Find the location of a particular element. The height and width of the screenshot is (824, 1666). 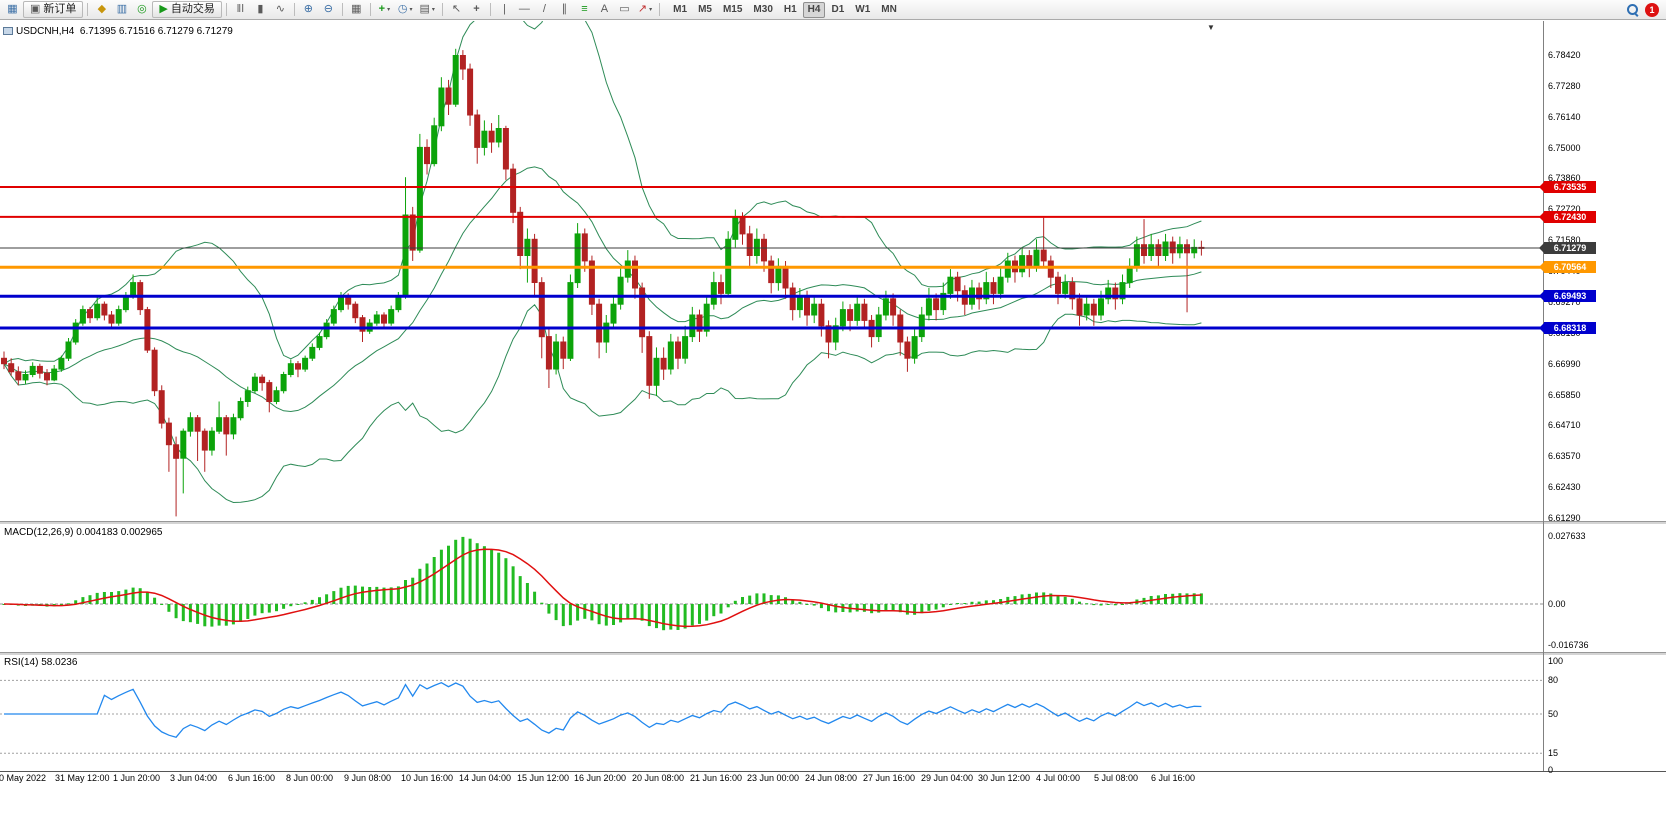

rsi-scale-label: 50 is located at coordinates (1553, 714).